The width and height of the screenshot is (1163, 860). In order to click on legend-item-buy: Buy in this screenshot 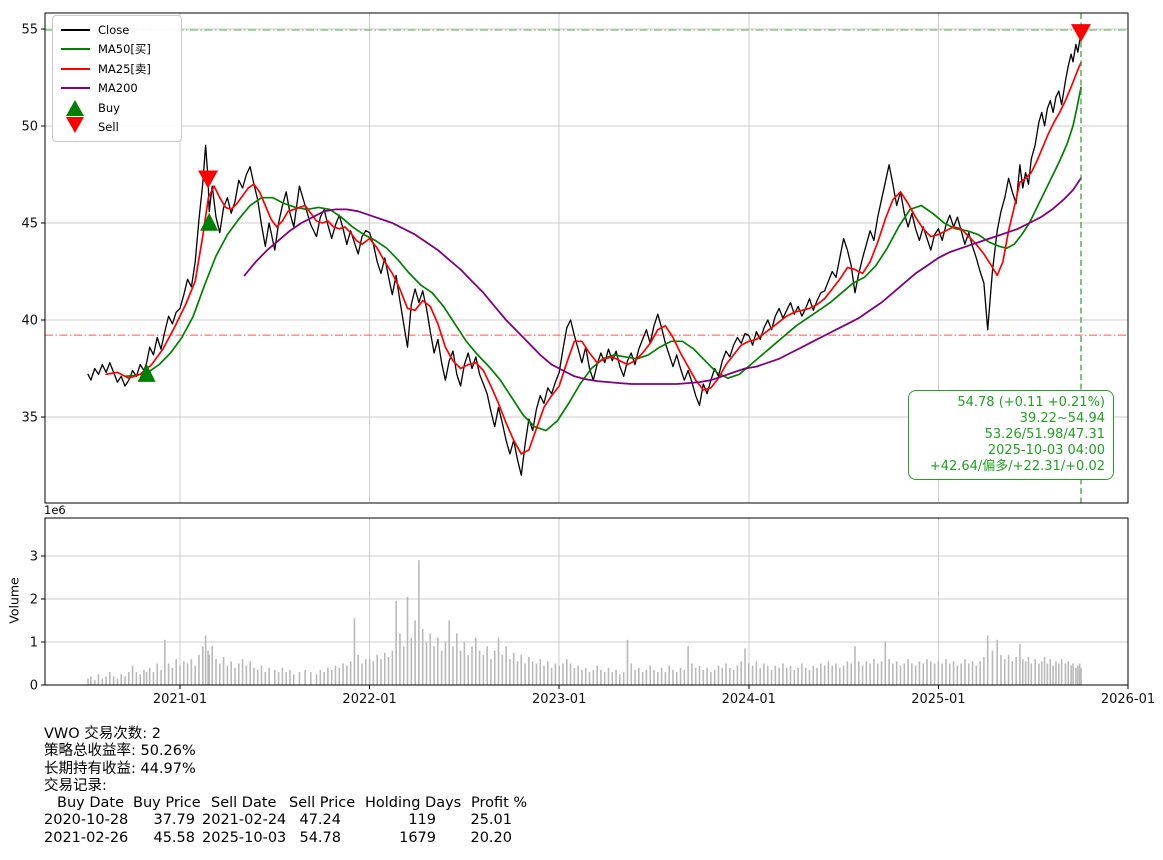, I will do `click(117, 108)`.